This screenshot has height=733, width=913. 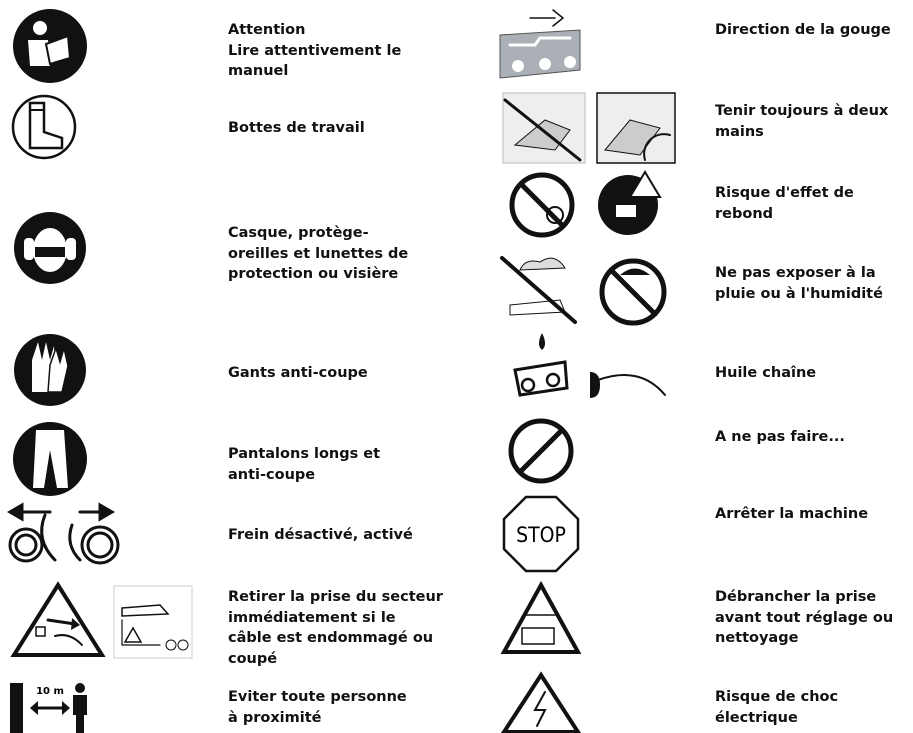 I want to click on icon-brake, so click(x=63, y=533).